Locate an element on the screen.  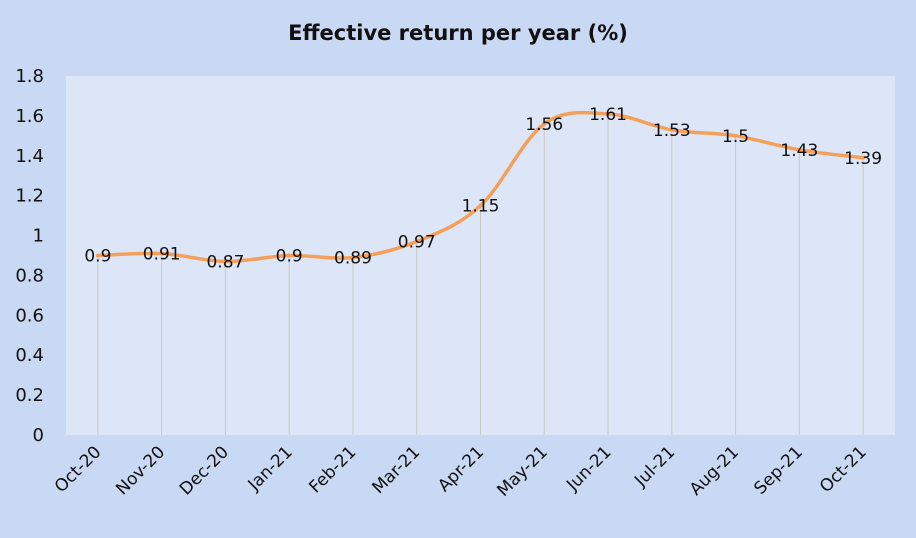
data-label: 1.61 is located at coordinates (608, 115).